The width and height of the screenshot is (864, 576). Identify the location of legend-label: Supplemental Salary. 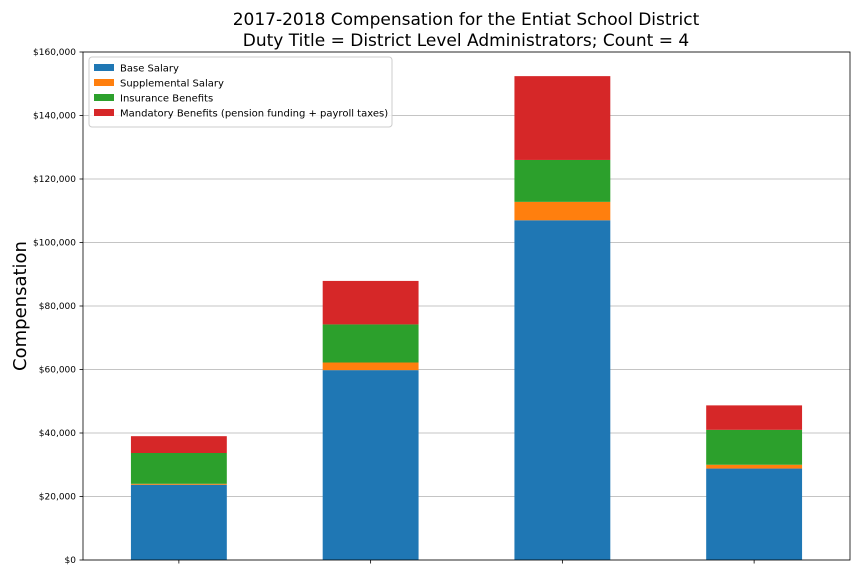
(172, 84).